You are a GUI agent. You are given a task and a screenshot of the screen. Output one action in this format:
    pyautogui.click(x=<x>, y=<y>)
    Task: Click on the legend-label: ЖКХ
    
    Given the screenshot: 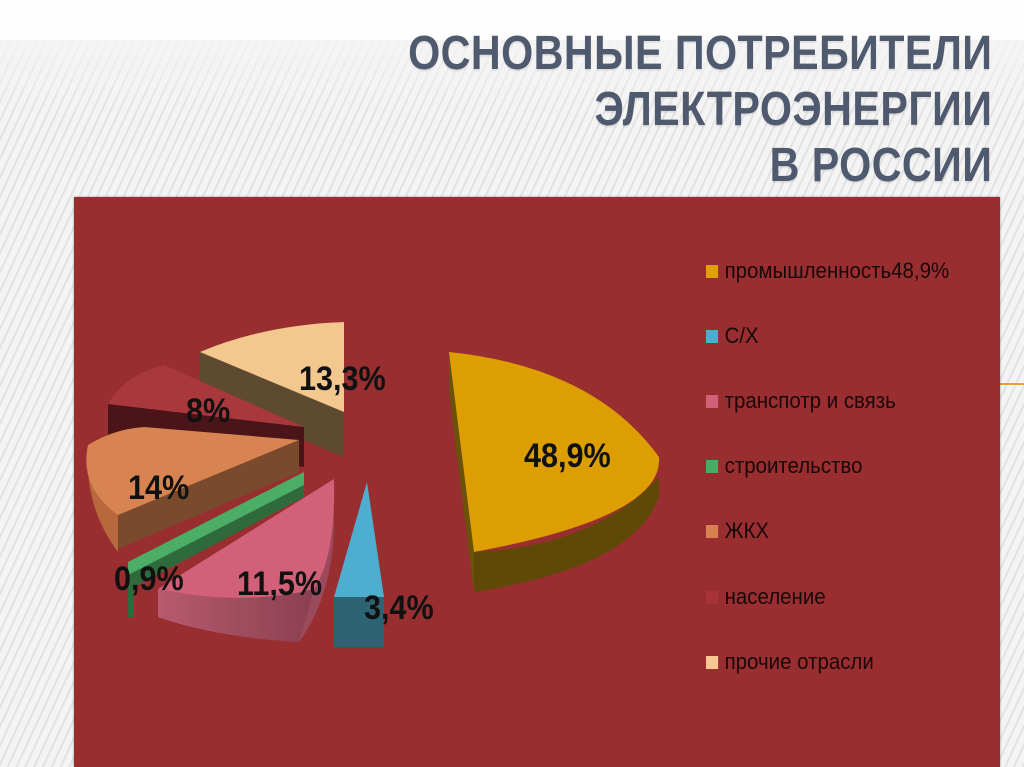 What is the action you would take?
    pyautogui.click(x=747, y=530)
    